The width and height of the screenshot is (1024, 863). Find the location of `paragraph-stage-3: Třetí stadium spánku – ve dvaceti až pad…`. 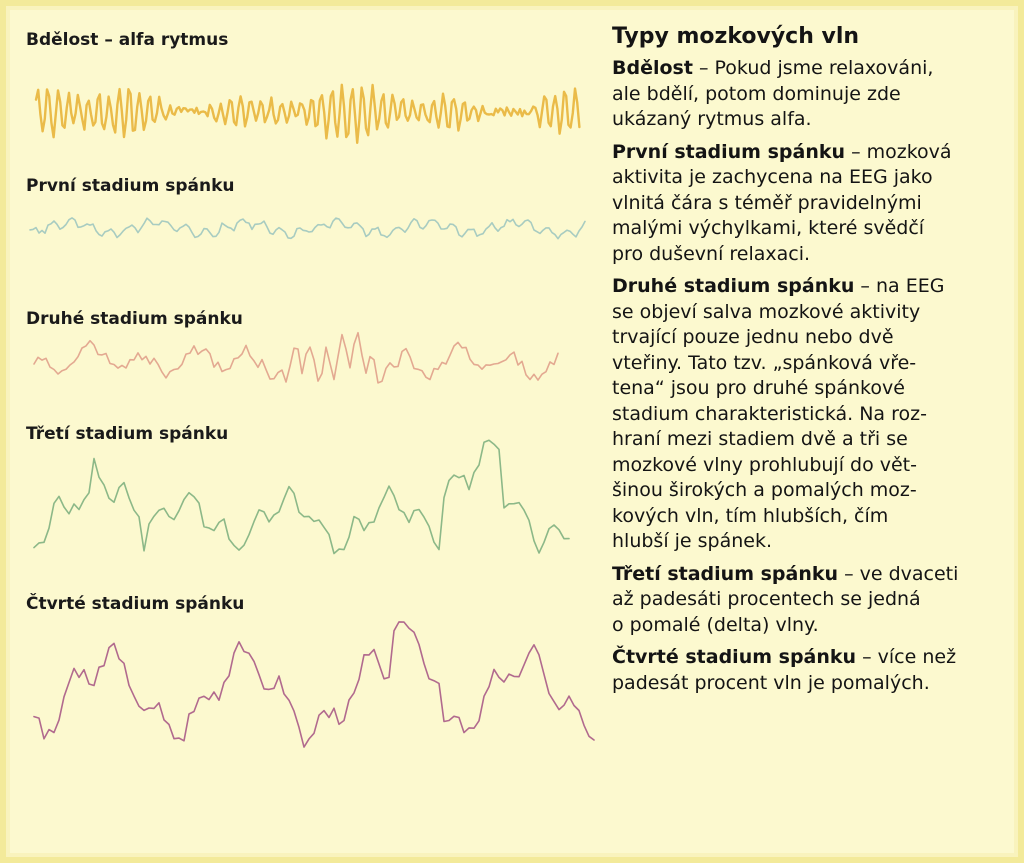

paragraph-stage-3: Třetí stadium spánku – ve dvaceti až pad… is located at coordinates (808, 600).